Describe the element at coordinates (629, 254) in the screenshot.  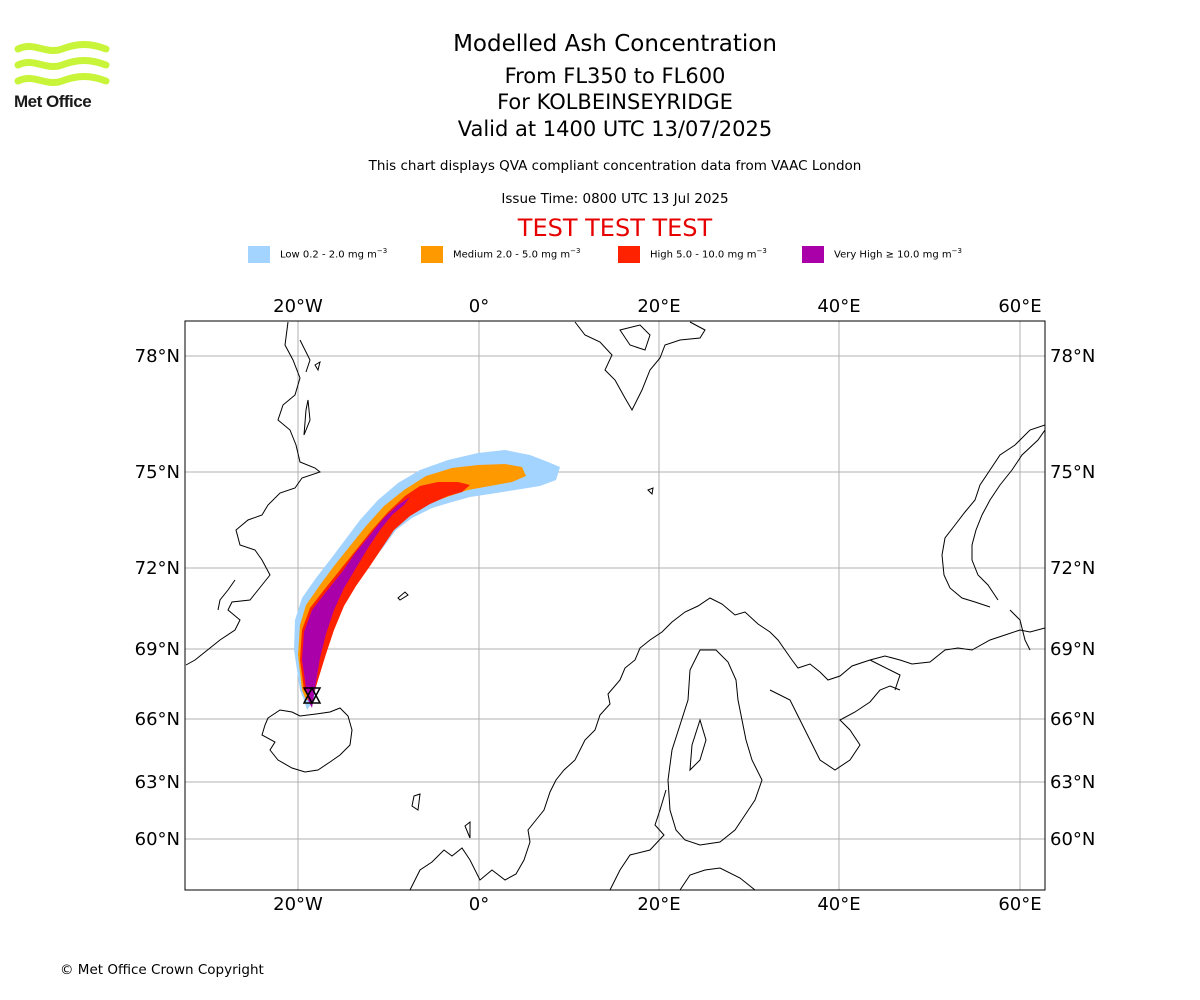
I see `legend-swatch-high` at that location.